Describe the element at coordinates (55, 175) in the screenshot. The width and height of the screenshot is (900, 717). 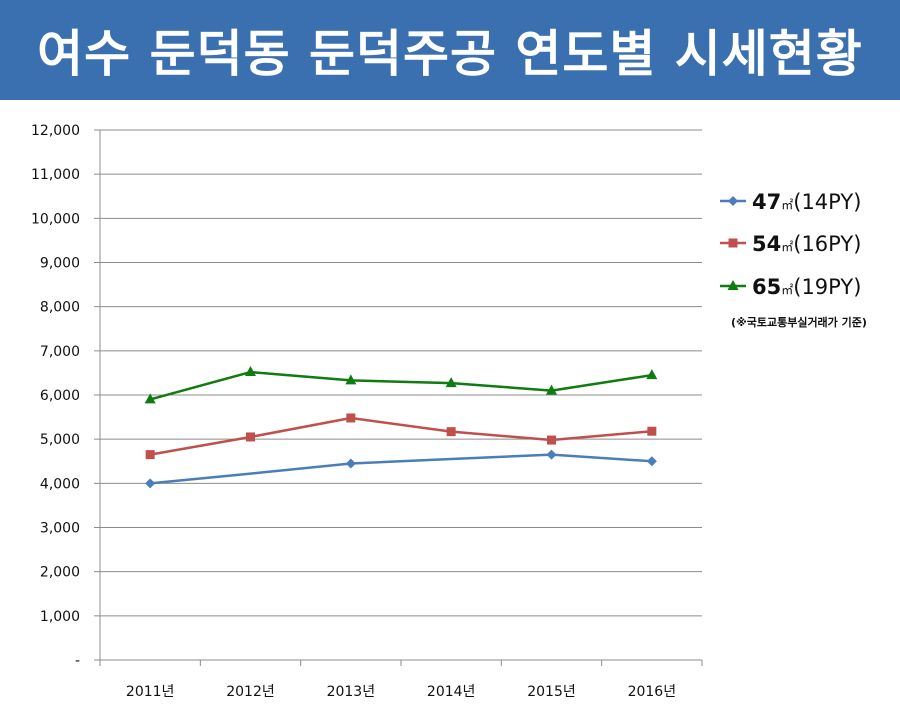
I see `y-tick-label: 11,000` at that location.